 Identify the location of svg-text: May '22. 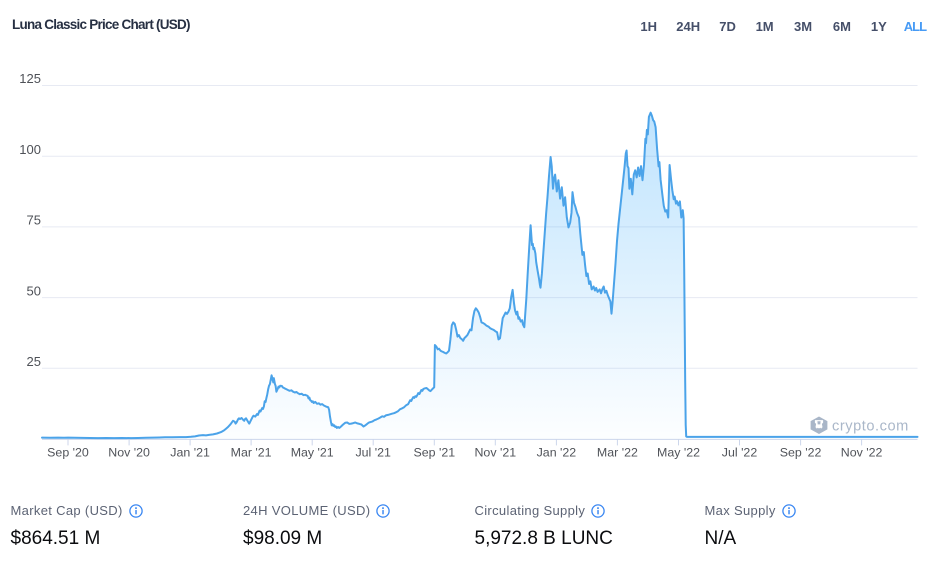
(678, 453).